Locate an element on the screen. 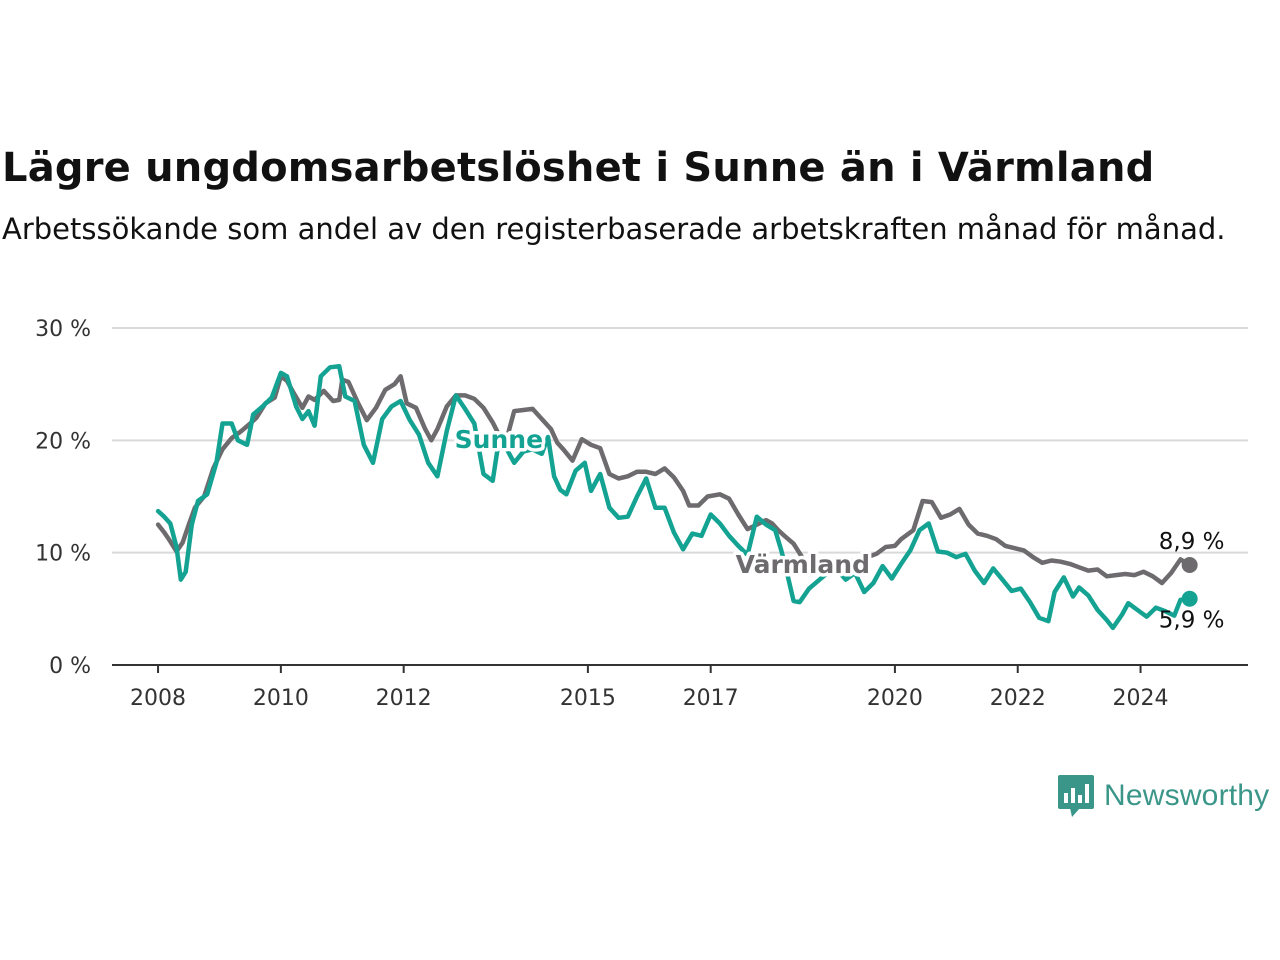 This screenshot has height=960, width=1280. newsworthy-logo: Newsworthy is located at coordinates (1163, 796).